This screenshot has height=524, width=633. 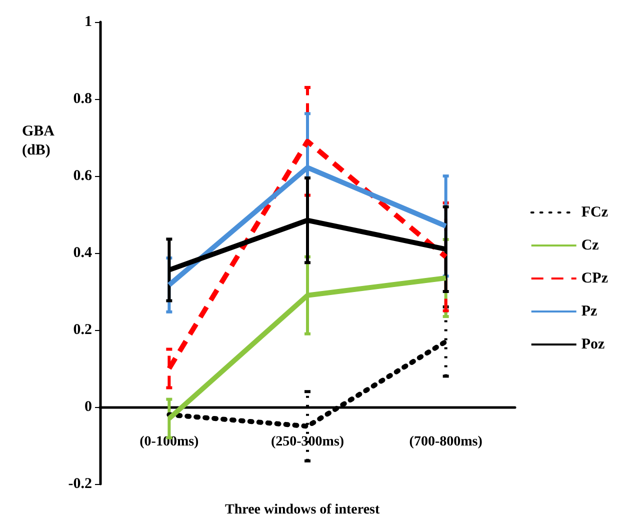 I want to click on x-tick-label: (700-800ms), so click(x=446, y=442).